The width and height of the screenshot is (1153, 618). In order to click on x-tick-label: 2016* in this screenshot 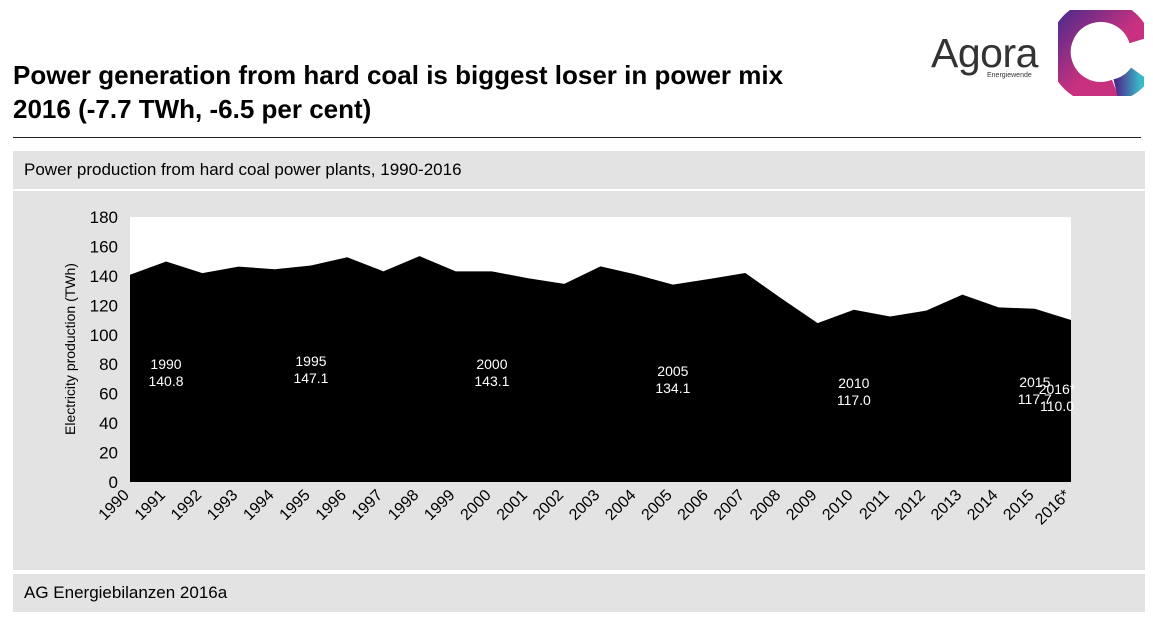, I will do `click(1053, 508)`.